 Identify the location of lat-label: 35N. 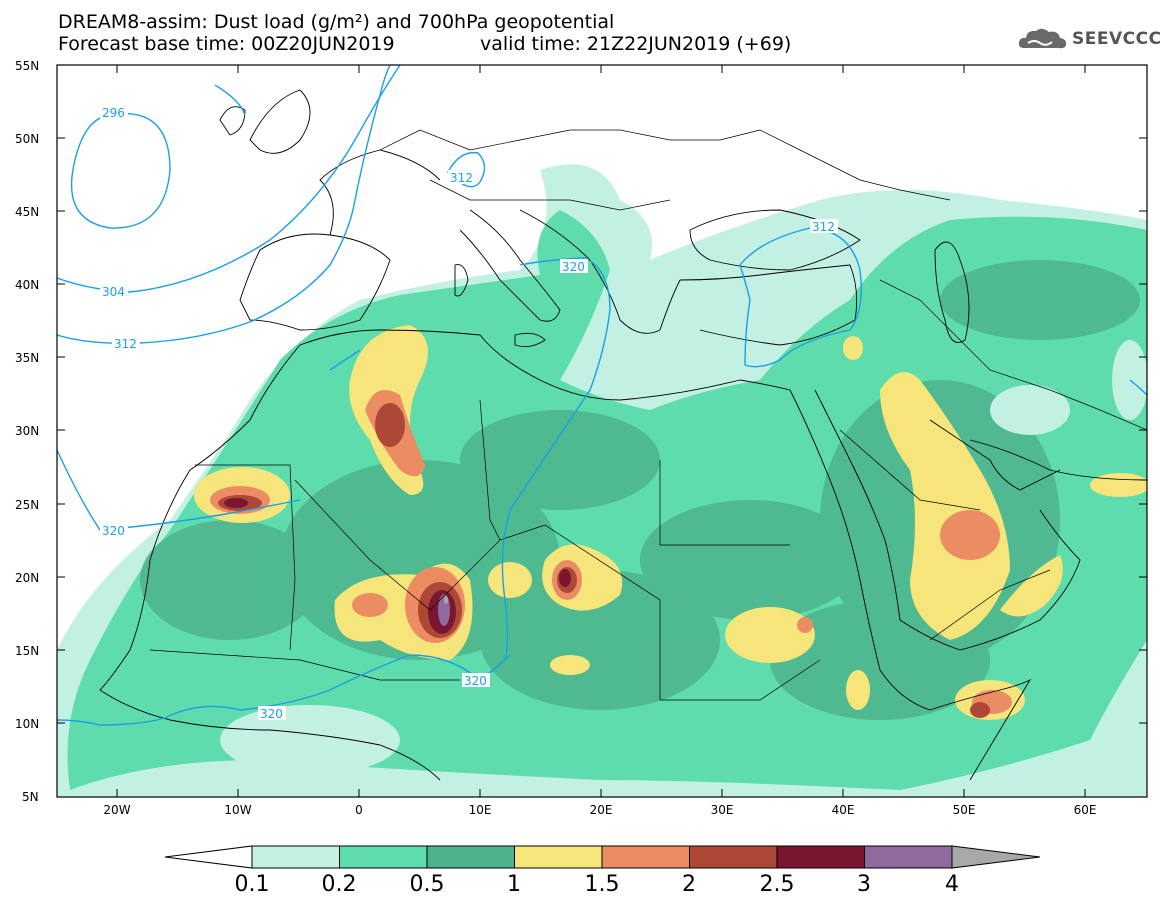
(27, 358).